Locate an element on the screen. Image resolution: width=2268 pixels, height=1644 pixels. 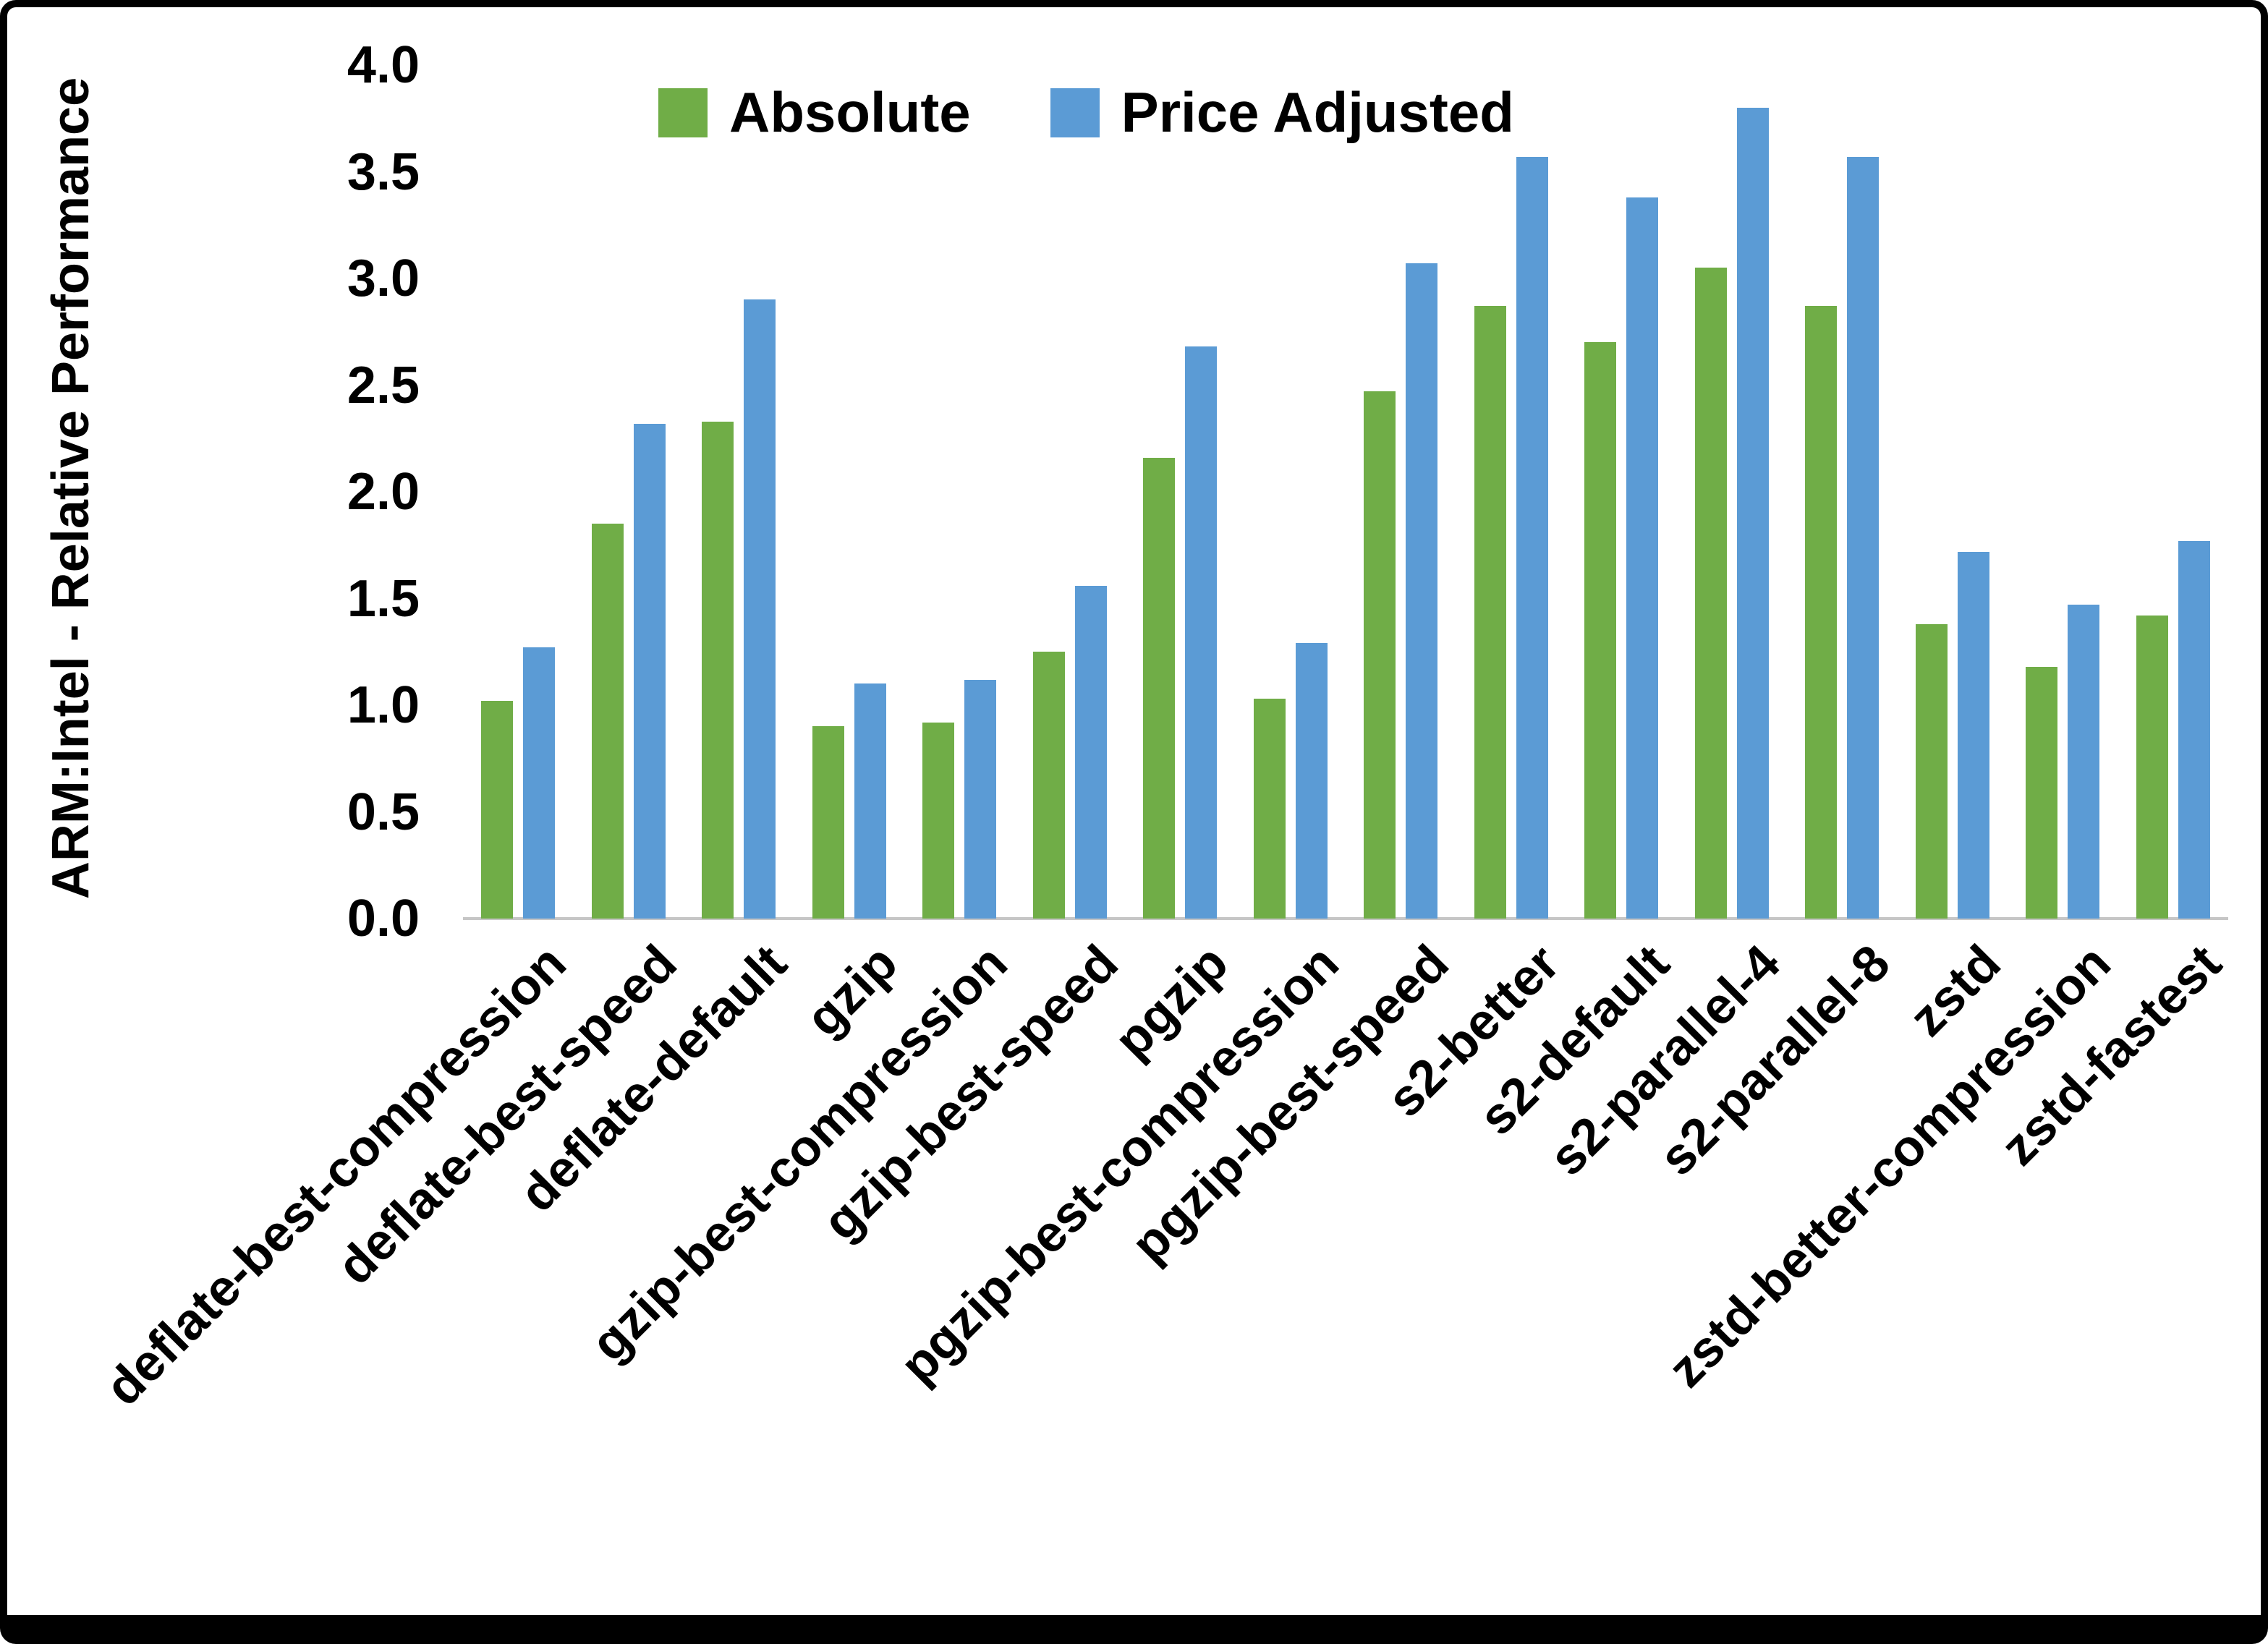
bar-price-adjusted-s2-better is located at coordinates (1532, 538).